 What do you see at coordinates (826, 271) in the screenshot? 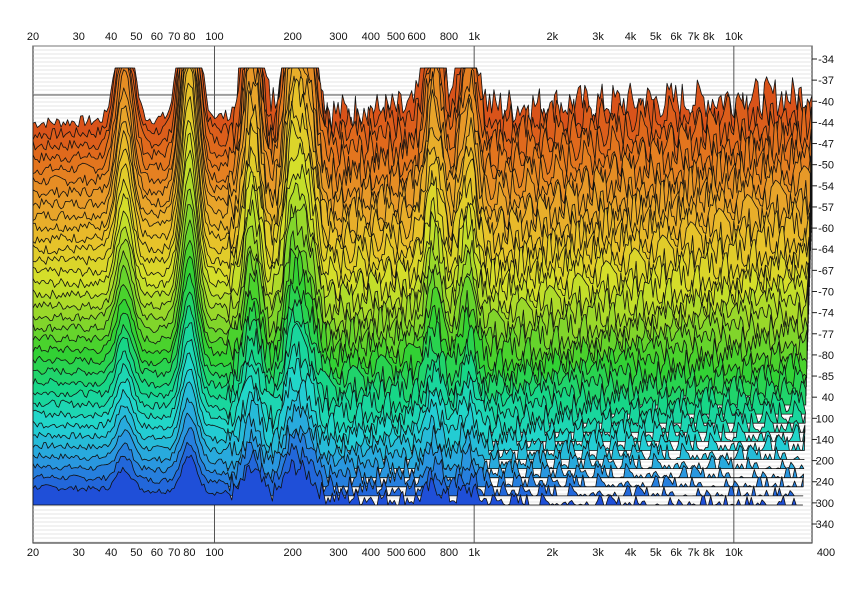
I see `right-tick-label: -67` at bounding box center [826, 271].